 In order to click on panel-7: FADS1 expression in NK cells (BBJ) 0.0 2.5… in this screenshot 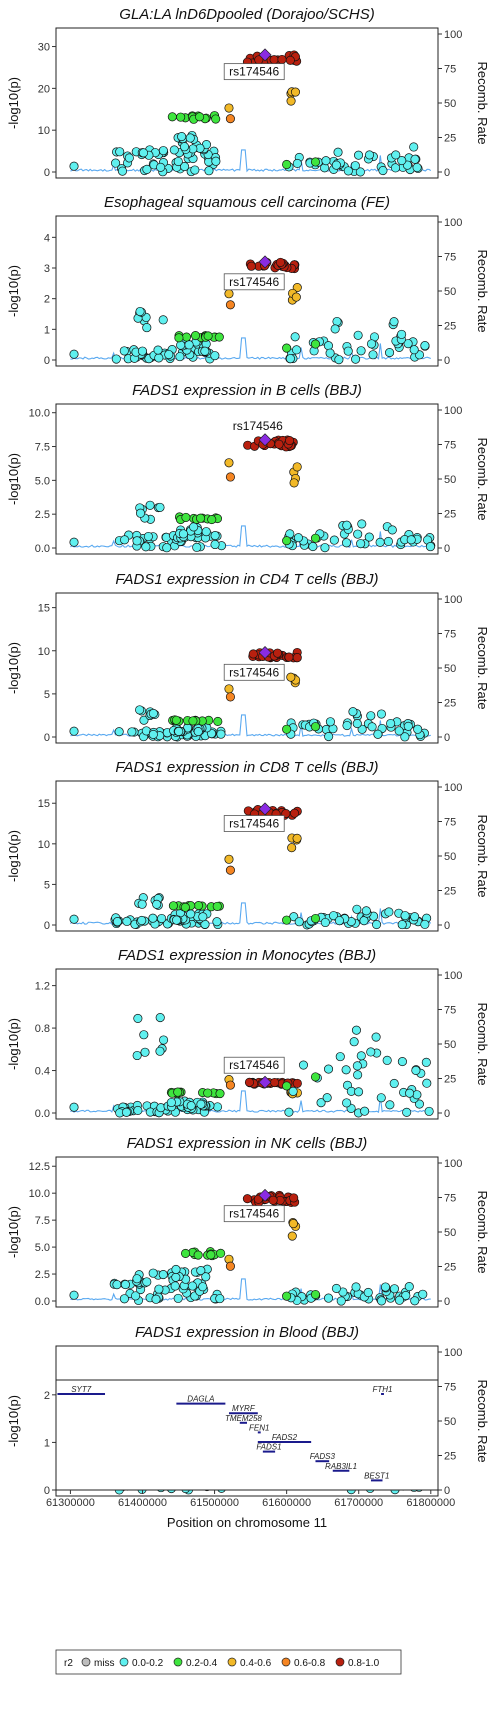, I will do `click(248, 1221)`.